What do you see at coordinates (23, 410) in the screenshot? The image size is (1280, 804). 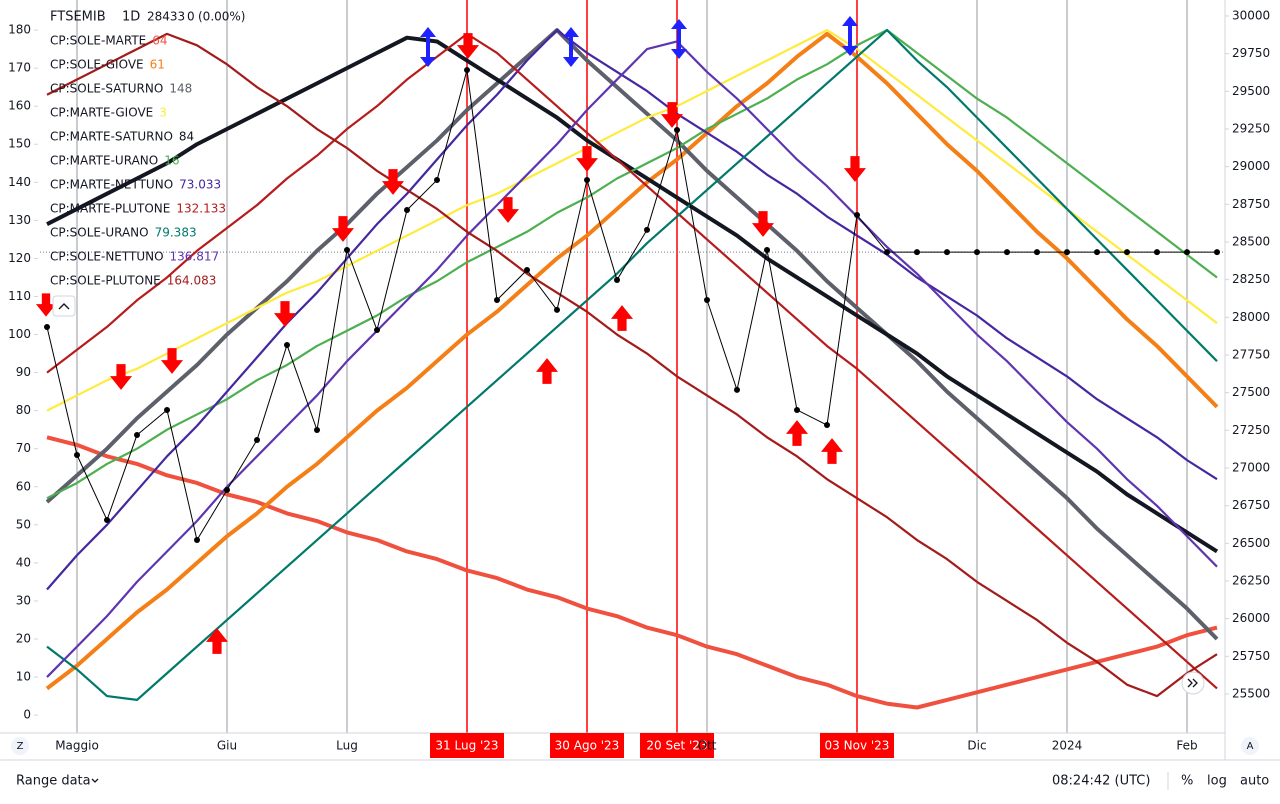 I see `y-tick-label: 80` at bounding box center [23, 410].